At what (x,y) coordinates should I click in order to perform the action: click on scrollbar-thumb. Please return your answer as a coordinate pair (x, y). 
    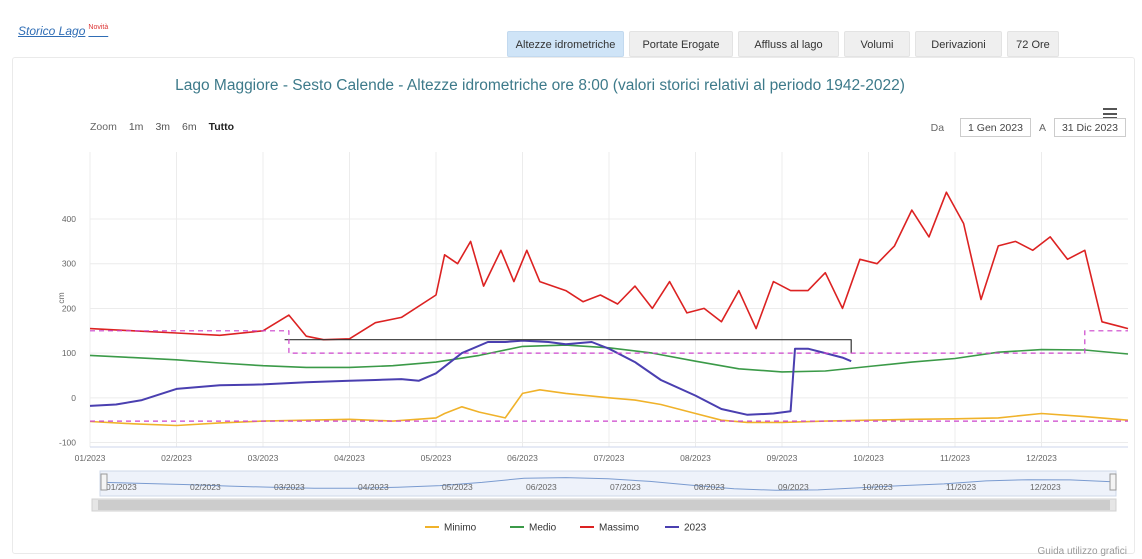
    Looking at the image, I should click on (604, 505).